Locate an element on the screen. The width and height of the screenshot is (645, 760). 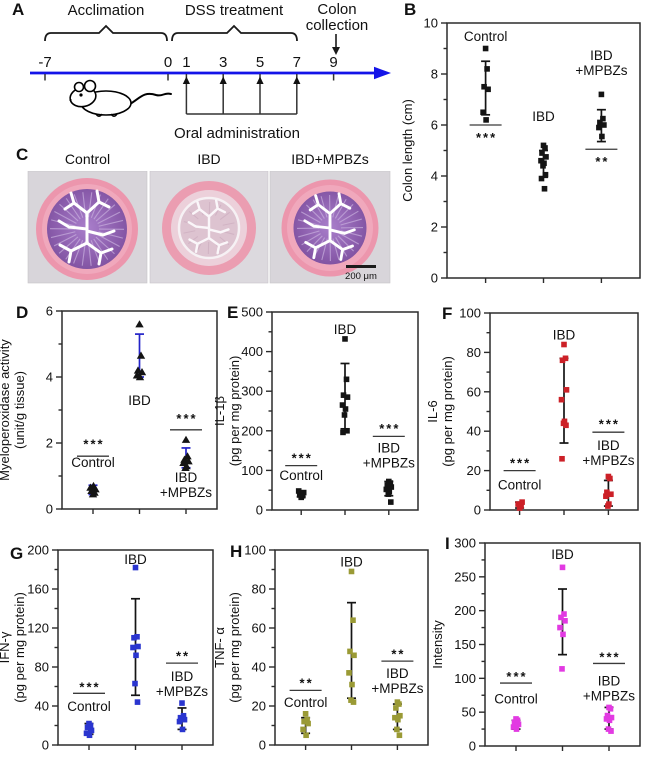
y-axis-label: IFN-γ is located at coordinates (6, 647).